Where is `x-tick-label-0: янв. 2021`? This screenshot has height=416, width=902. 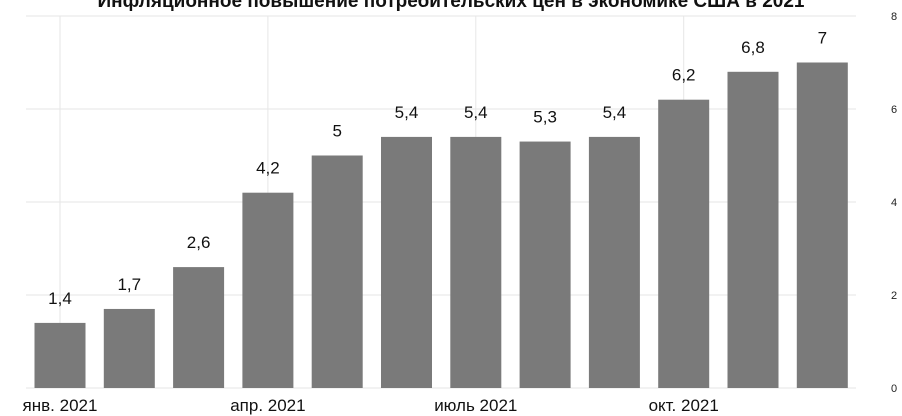
x-tick-label-0: янв. 2021 is located at coordinates (60, 405).